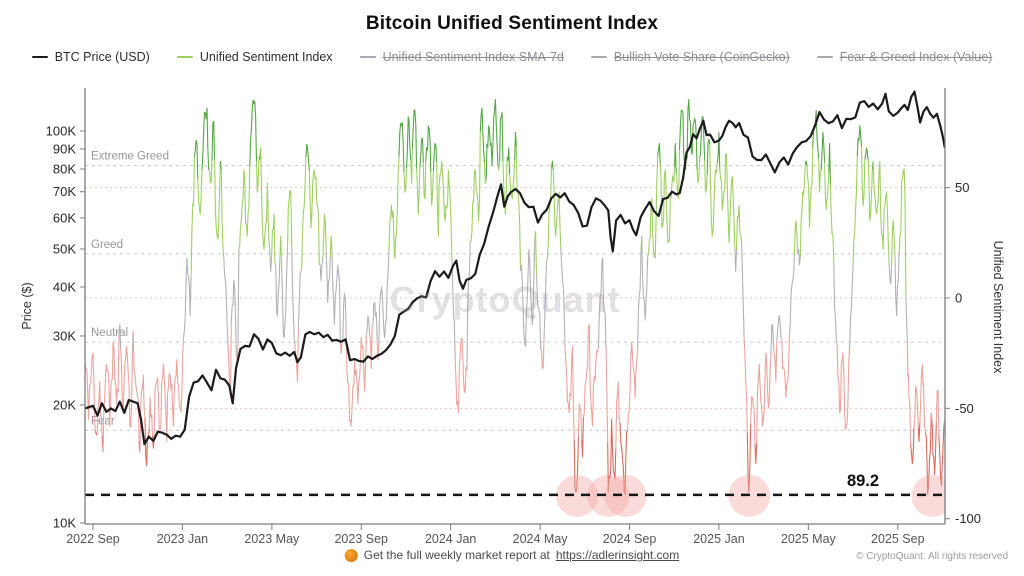  What do you see at coordinates (361, 539) in the screenshot?
I see `x-tick-label: 2023 Sep` at bounding box center [361, 539].